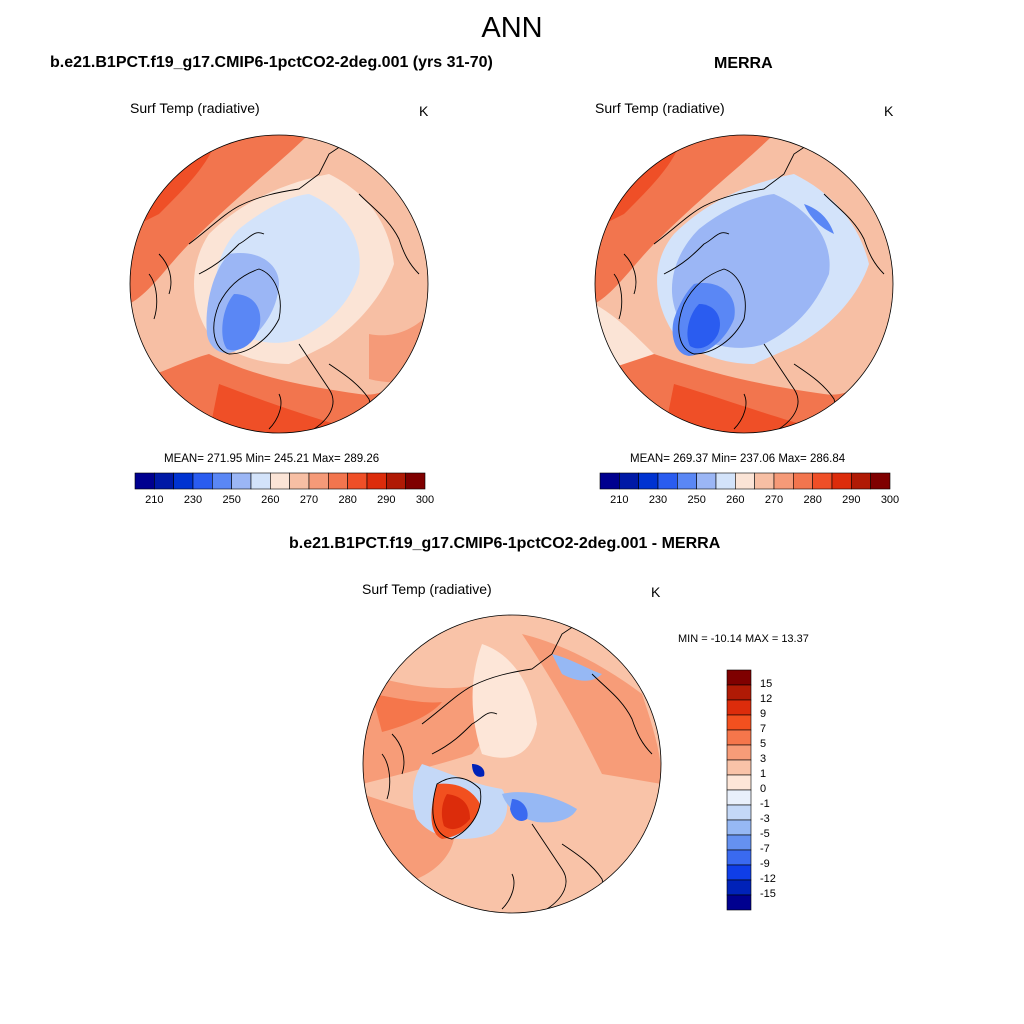 This screenshot has width=1024, height=1024. What do you see at coordinates (284, 501) in the screenshot?
I see `panel1-colorbar-labels: 210 230 250 260 270 280 290 300` at bounding box center [284, 501].